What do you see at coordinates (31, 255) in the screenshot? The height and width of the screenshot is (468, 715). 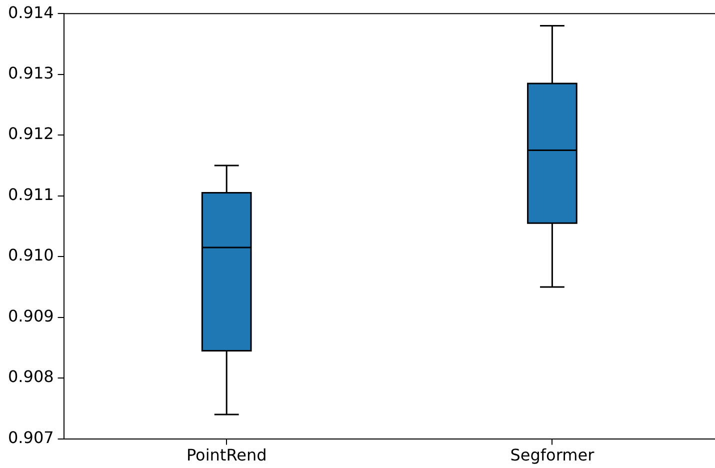 I see `y-tick-label: 0.910` at bounding box center [31, 255].